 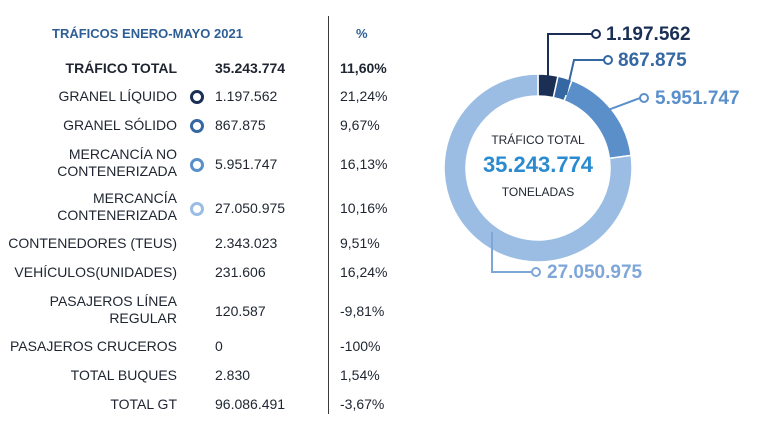 I want to click on row-label: VEHÍCULOS(UNIDADES), so click(x=95, y=272).